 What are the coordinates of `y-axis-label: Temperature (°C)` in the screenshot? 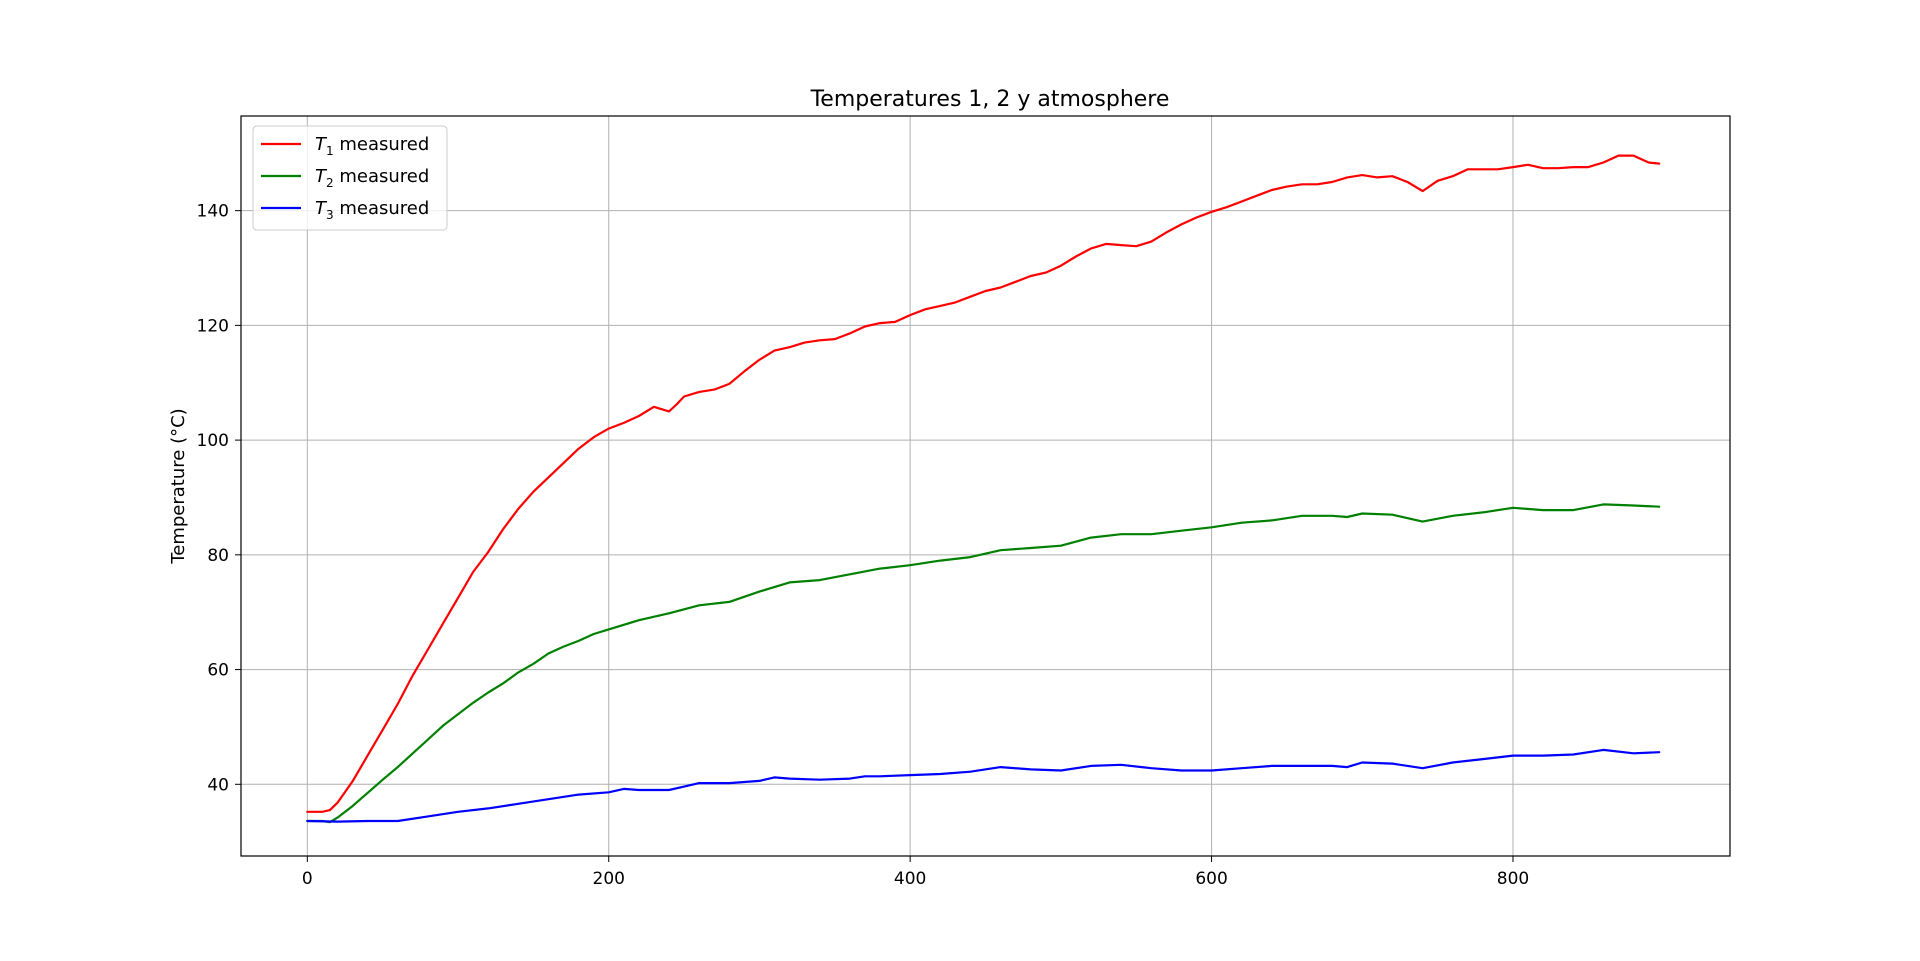 It's located at (178, 486).